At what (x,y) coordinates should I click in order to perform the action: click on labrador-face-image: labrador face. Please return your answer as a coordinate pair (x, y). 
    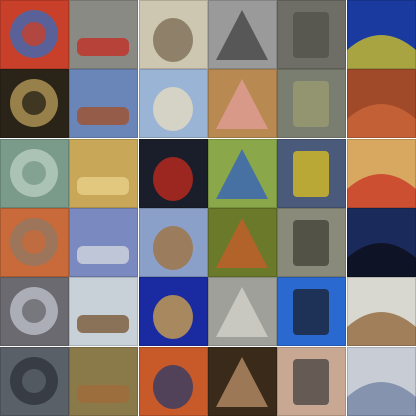
    Looking at the image, I should click on (103, 381).